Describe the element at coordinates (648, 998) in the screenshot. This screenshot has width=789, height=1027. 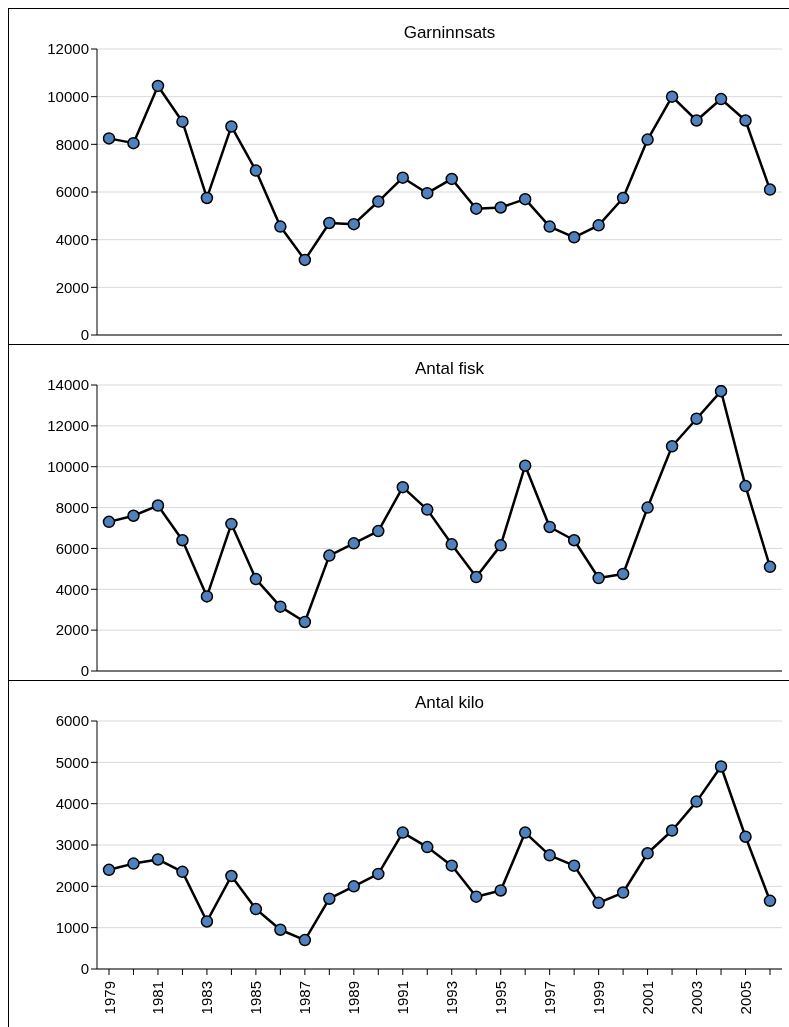
I see `x-tick-label: 2001` at that location.